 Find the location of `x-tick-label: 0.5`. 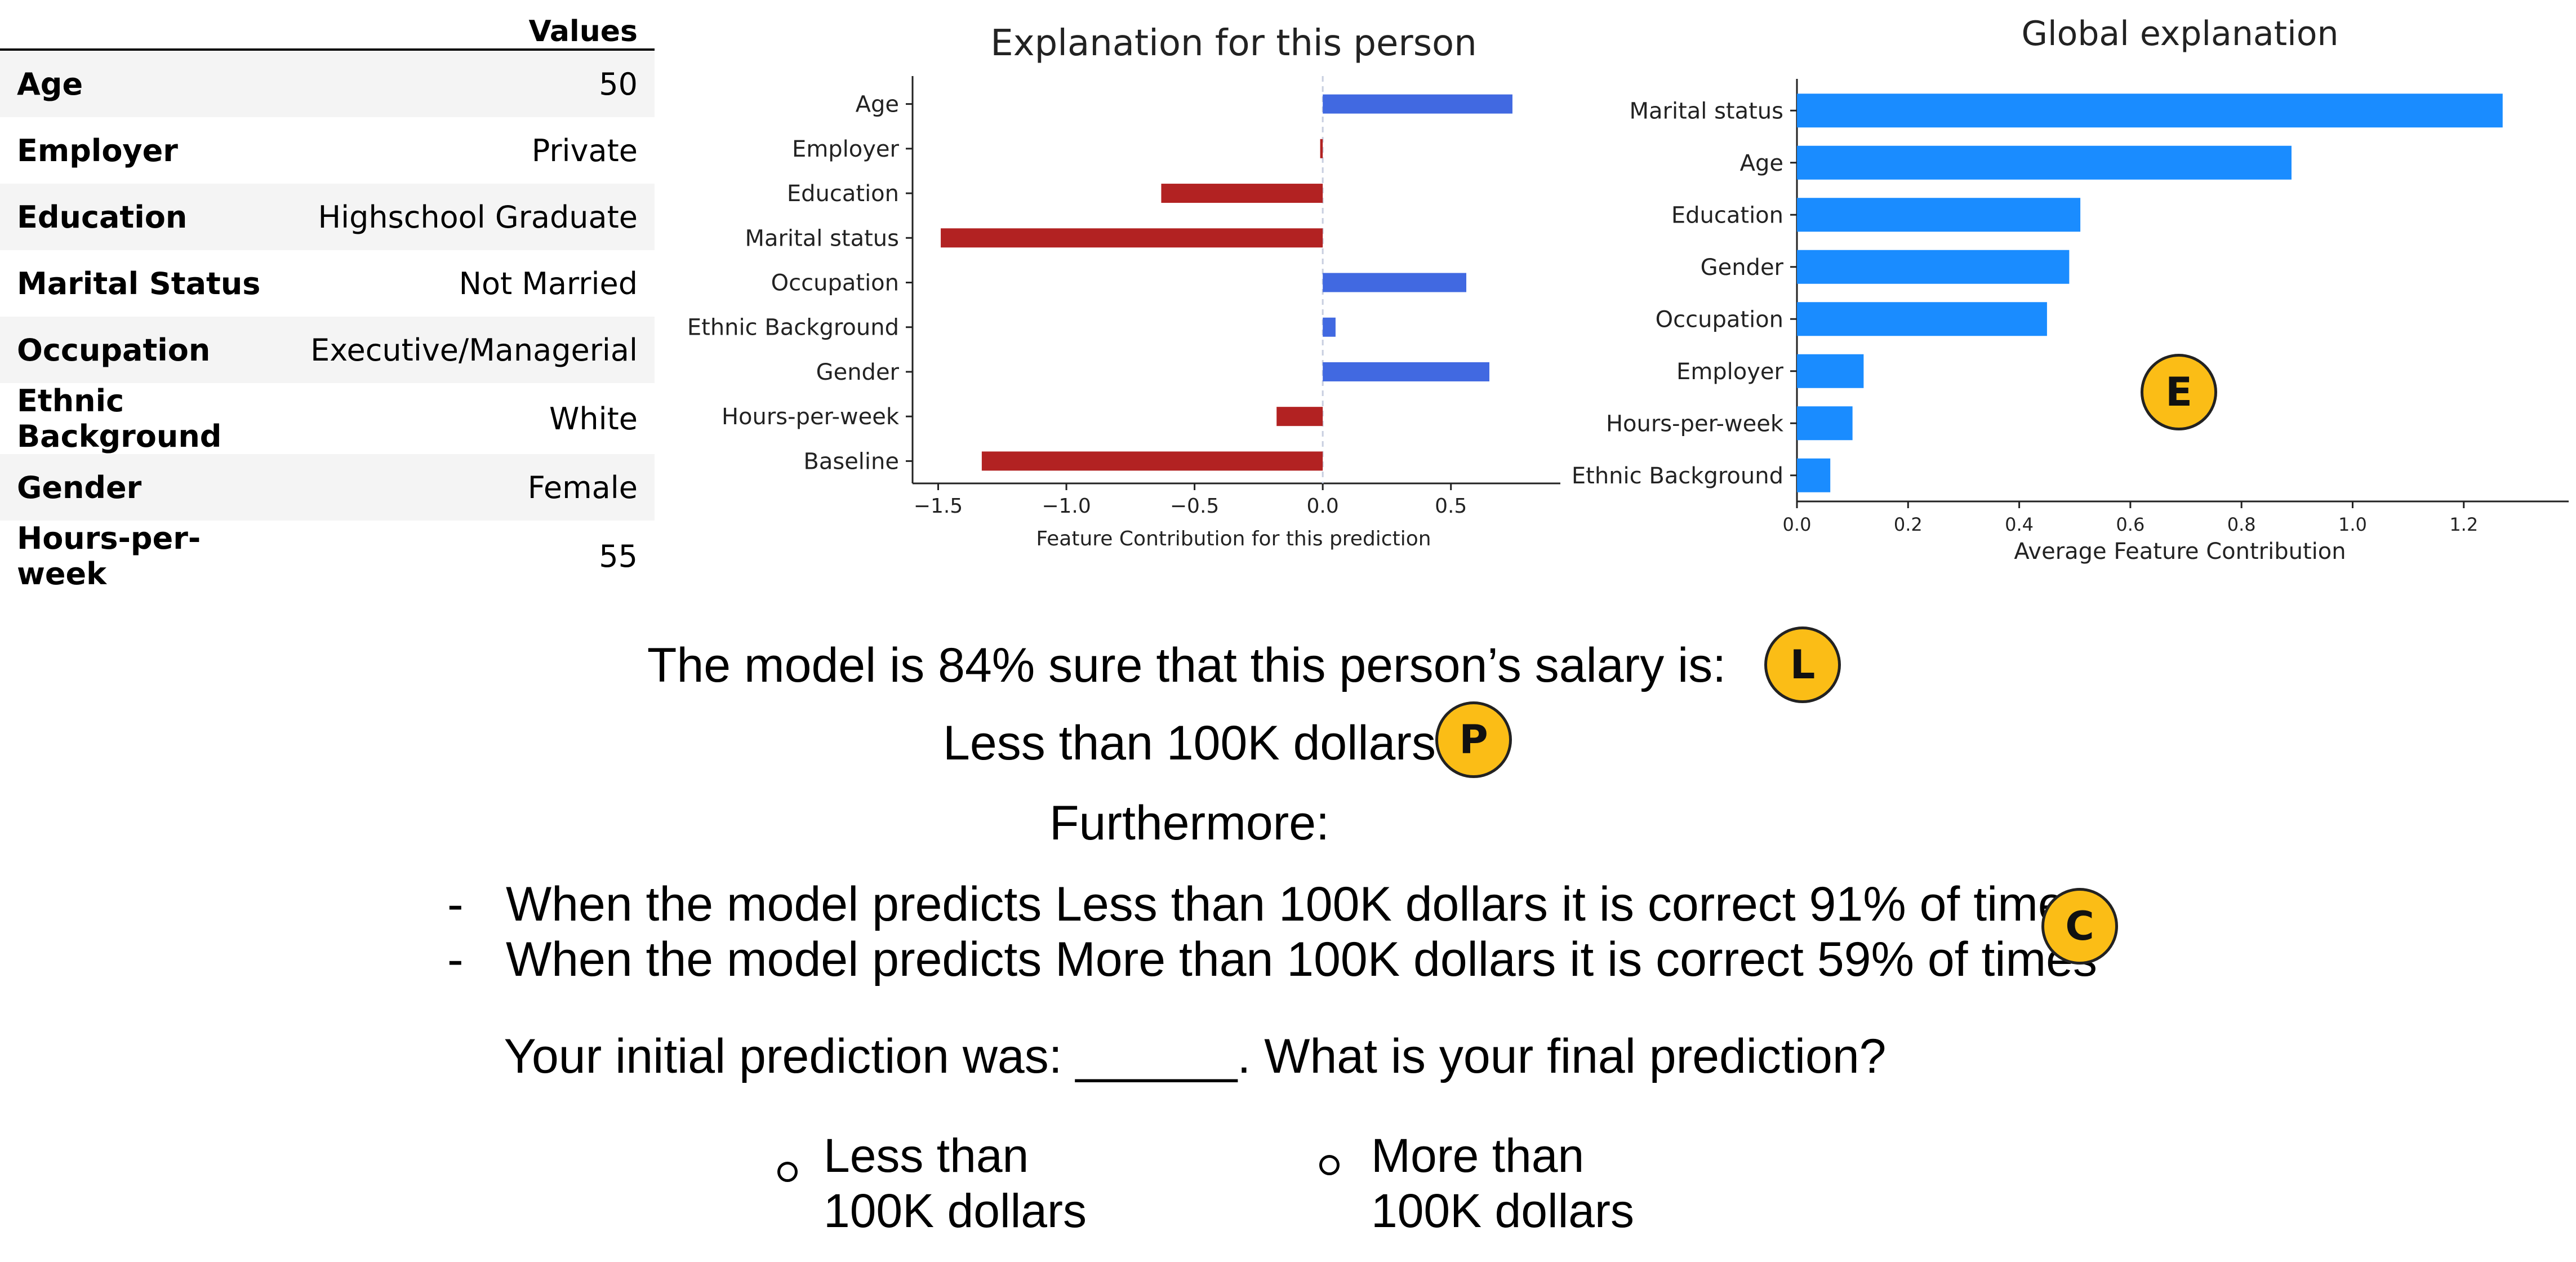

x-tick-label: 0.5 is located at coordinates (1451, 506).